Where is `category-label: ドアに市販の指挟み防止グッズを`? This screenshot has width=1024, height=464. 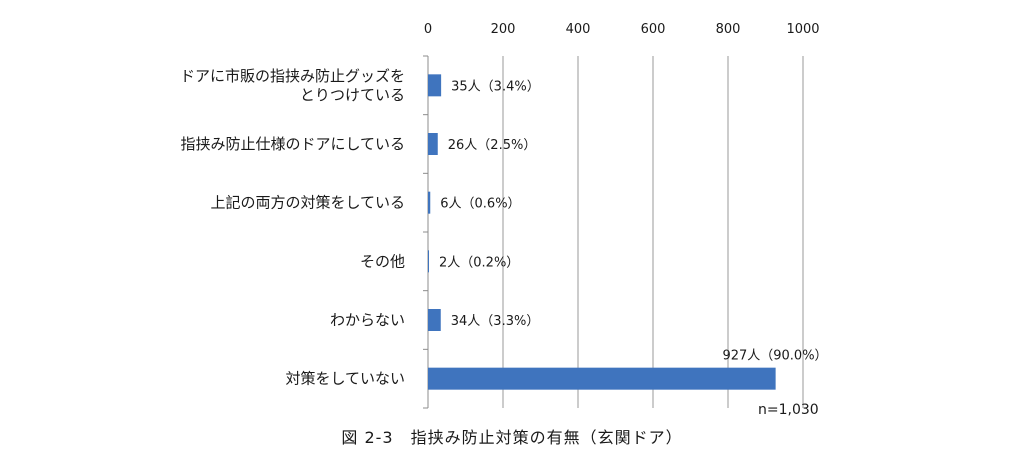
category-label: ドアに市販の指挟み防止グッズを is located at coordinates (292, 76).